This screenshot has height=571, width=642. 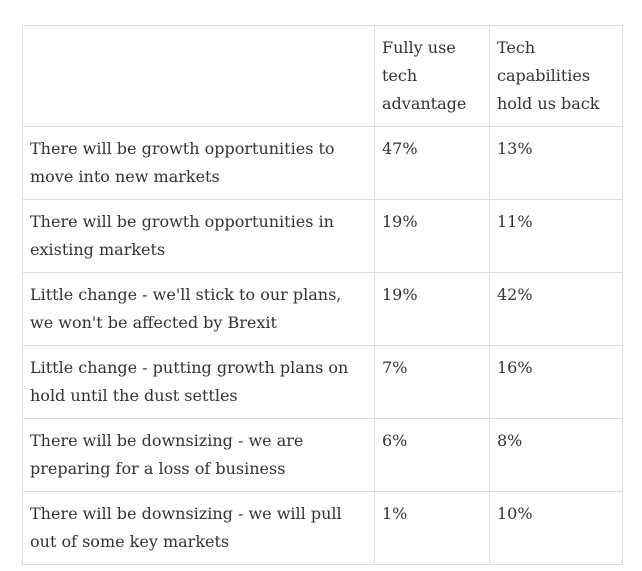 What do you see at coordinates (556, 236) in the screenshot?
I see `held-back-value: 11%` at bounding box center [556, 236].